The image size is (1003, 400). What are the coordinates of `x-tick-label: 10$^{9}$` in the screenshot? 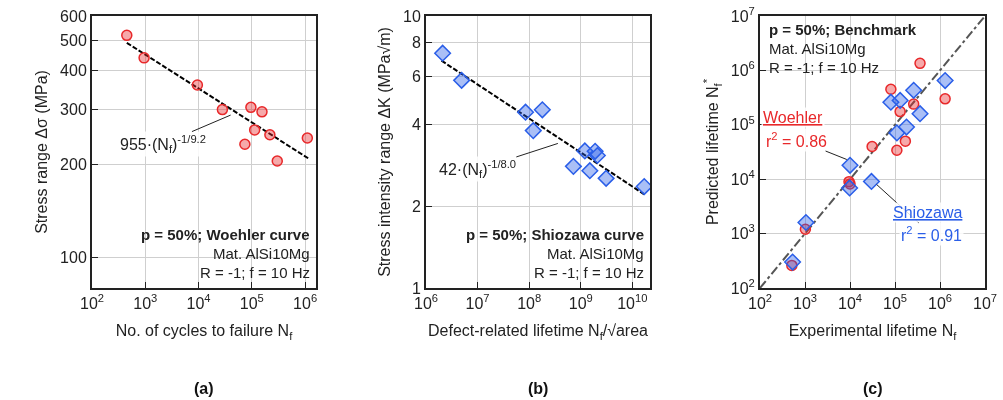 It's located at (580, 302).